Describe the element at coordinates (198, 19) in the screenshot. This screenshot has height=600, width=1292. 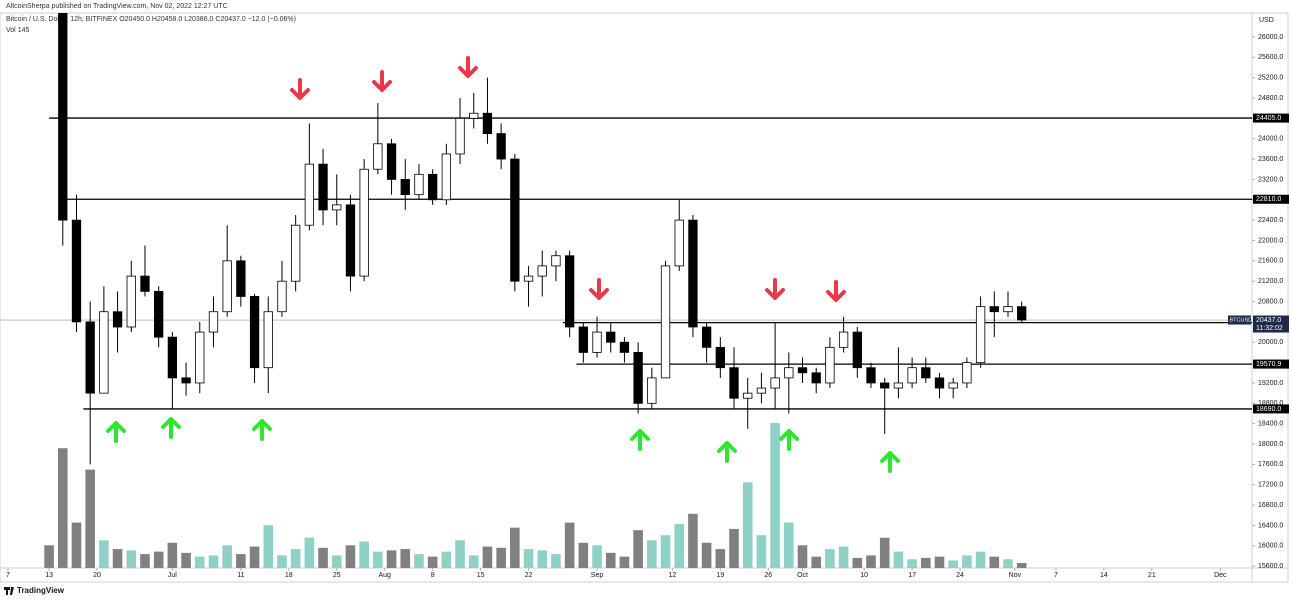
I see `ohlc-low: L20386.0` at that location.